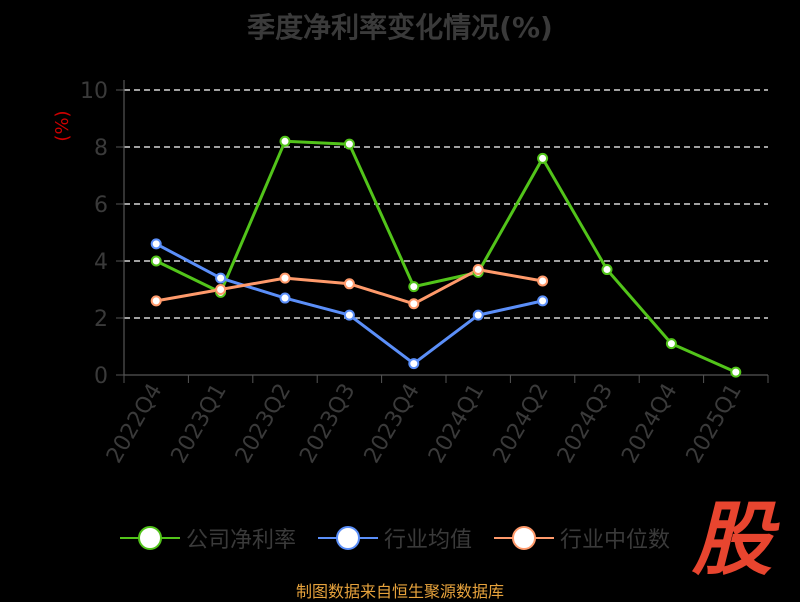  I want to click on y-tick-label: 6, so click(101, 205).